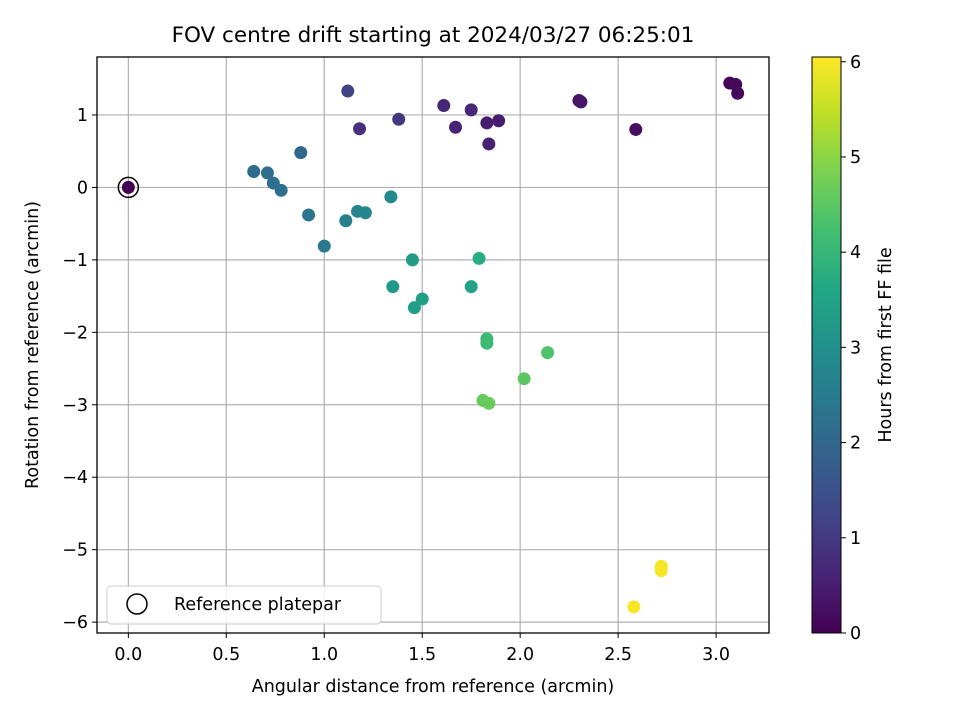  What do you see at coordinates (618, 655) in the screenshot?
I see `x-tick-label: 2.5` at bounding box center [618, 655].